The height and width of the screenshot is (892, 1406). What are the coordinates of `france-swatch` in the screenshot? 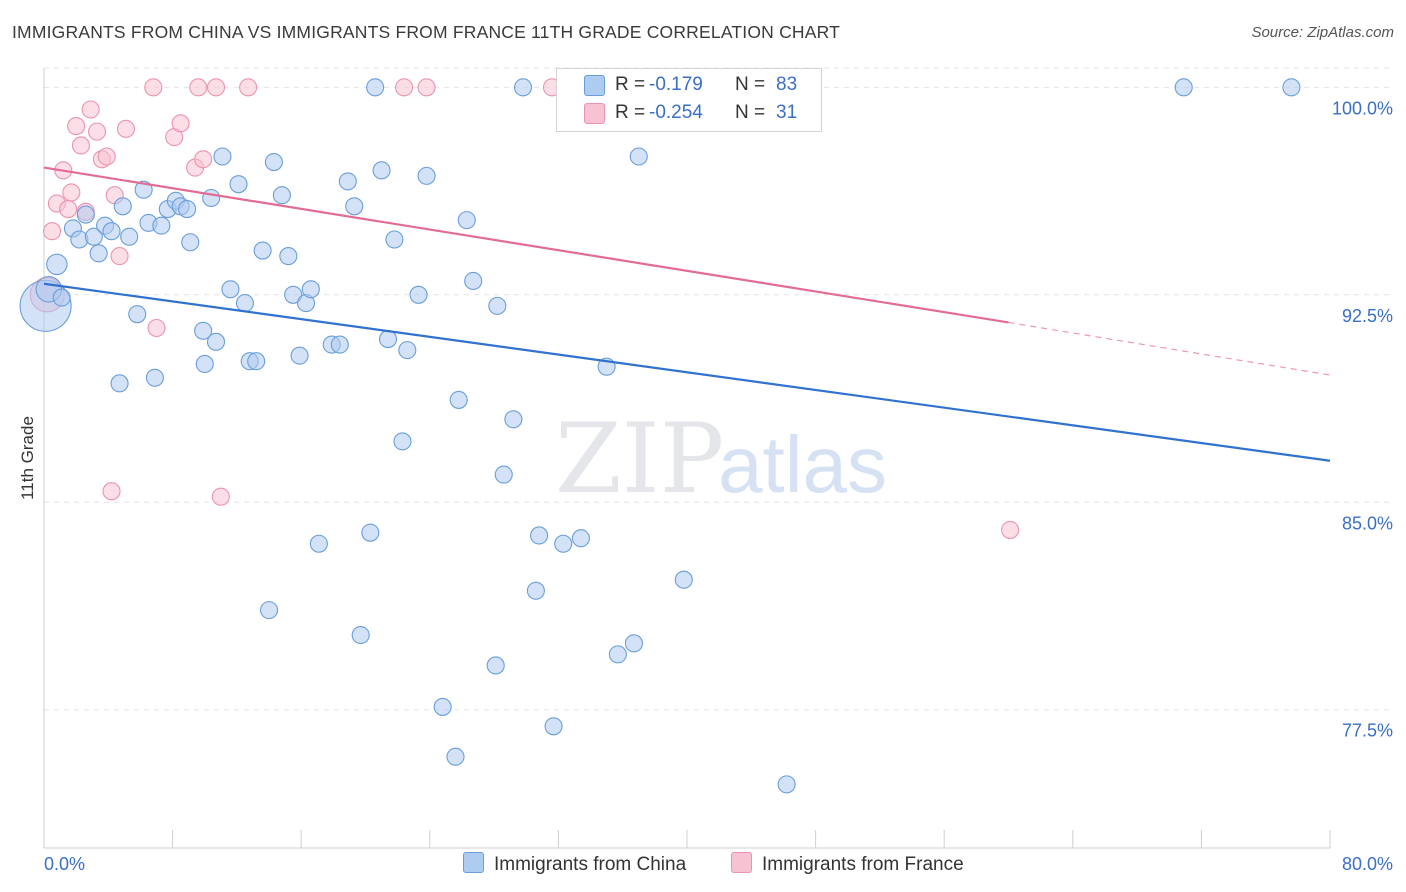 It's located at (594, 113).